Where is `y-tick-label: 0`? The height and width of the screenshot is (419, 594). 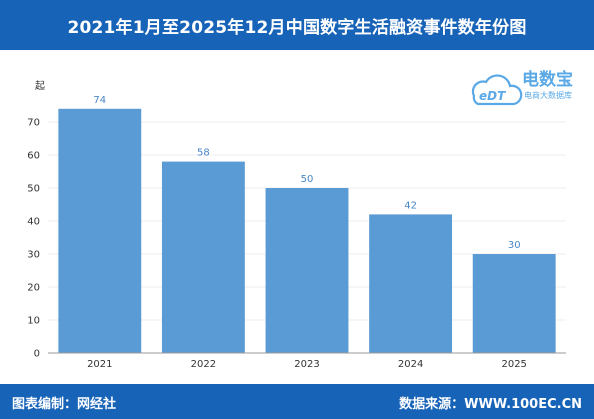
y-tick-label: 0 is located at coordinates (37, 354).